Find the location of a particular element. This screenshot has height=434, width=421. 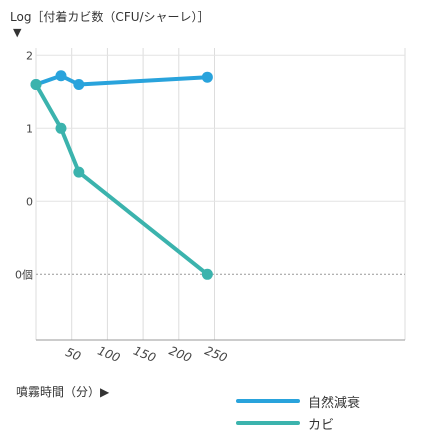

legend: 自然減衰 カビ is located at coordinates (298, 412).